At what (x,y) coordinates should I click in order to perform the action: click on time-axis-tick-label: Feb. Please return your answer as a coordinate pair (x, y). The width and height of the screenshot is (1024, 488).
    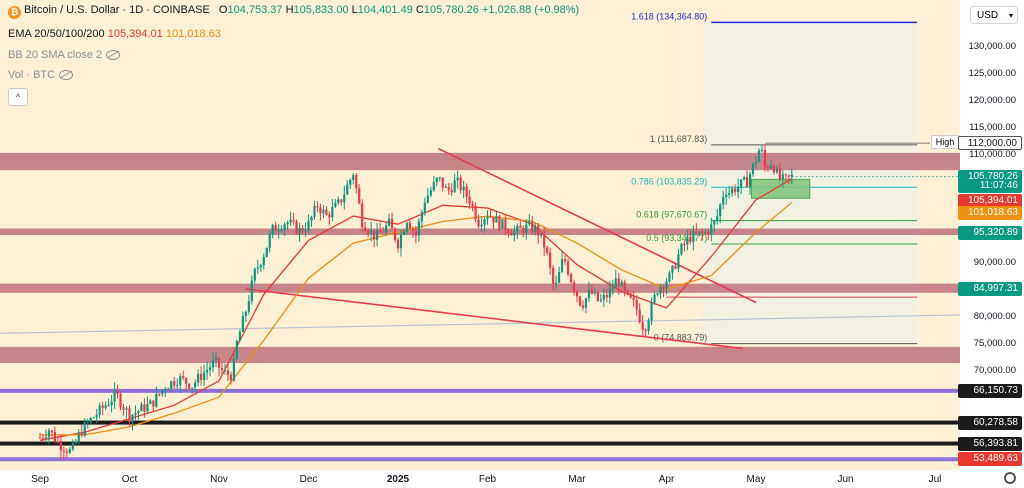
    Looking at the image, I should click on (488, 479).